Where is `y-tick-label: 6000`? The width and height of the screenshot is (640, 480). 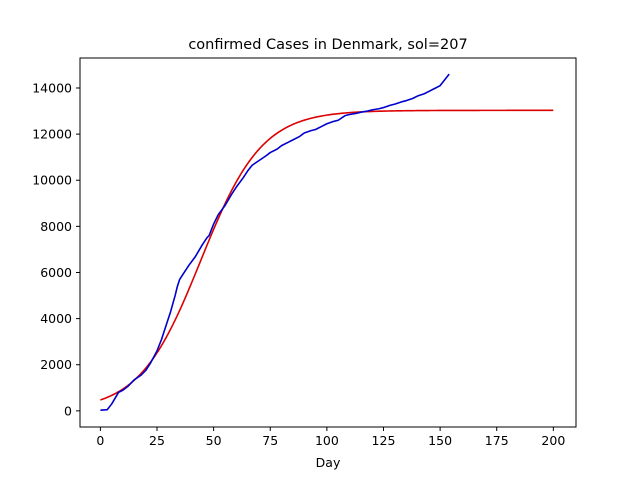
y-tick-label: 6000 is located at coordinates (56, 272).